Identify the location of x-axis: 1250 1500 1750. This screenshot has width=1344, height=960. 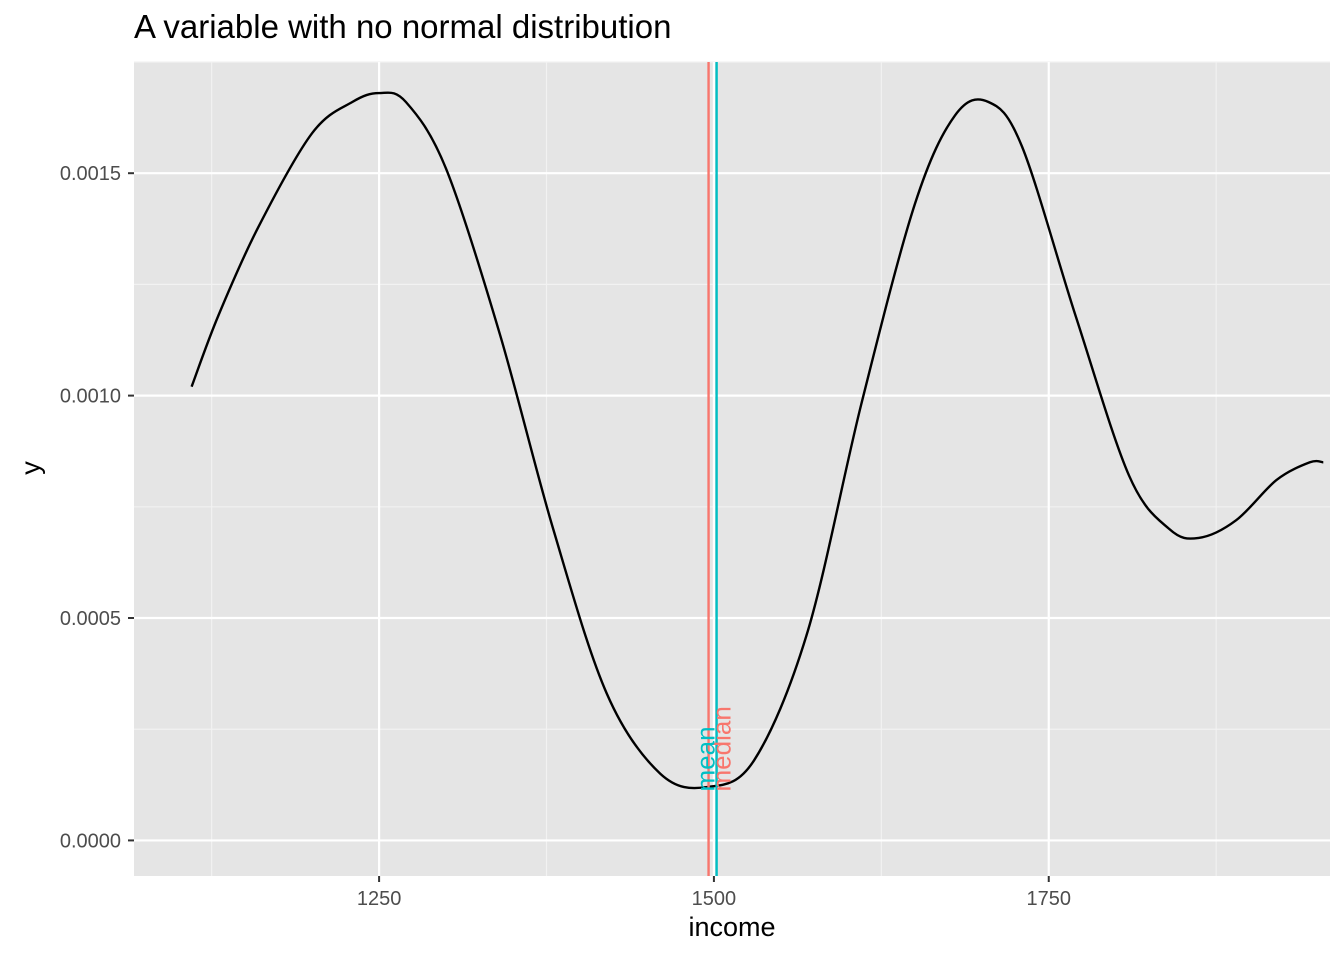
(714, 893).